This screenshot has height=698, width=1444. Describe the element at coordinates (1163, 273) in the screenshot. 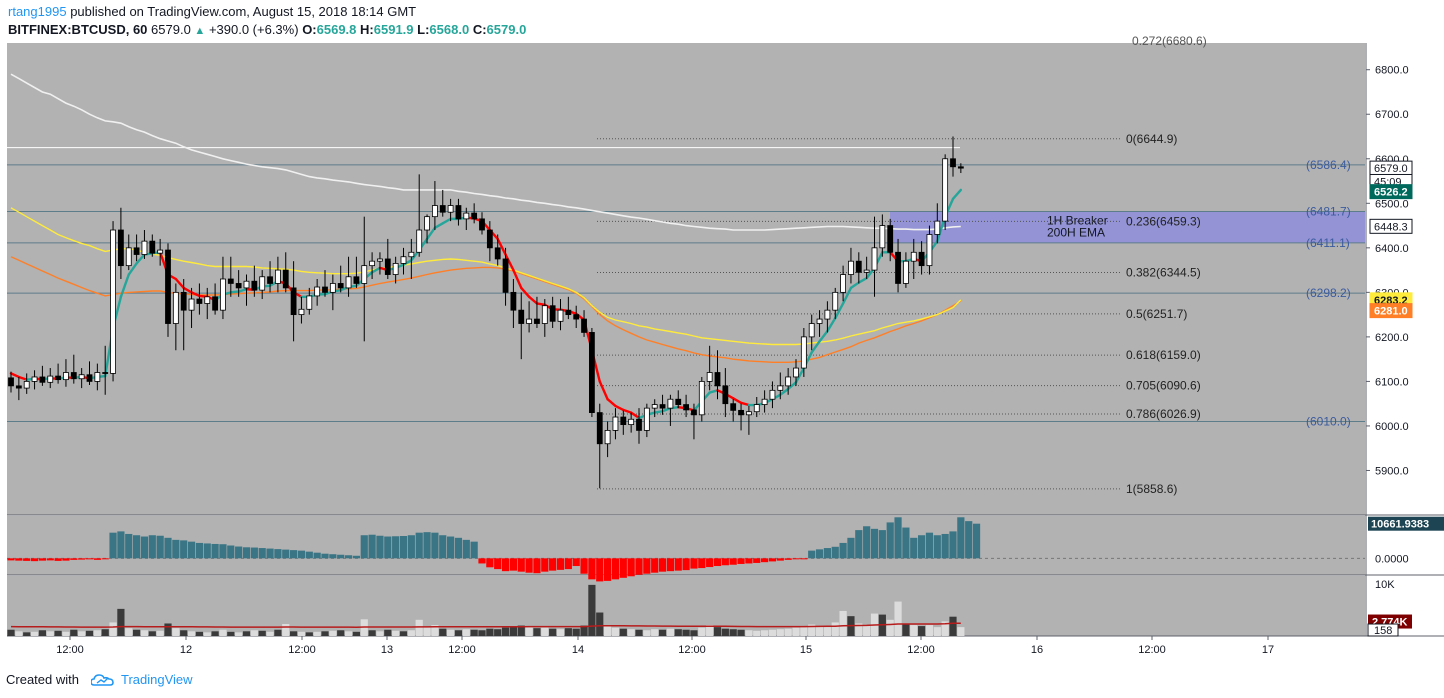

I see `fib-label: 0.382(6344.5)` at that location.